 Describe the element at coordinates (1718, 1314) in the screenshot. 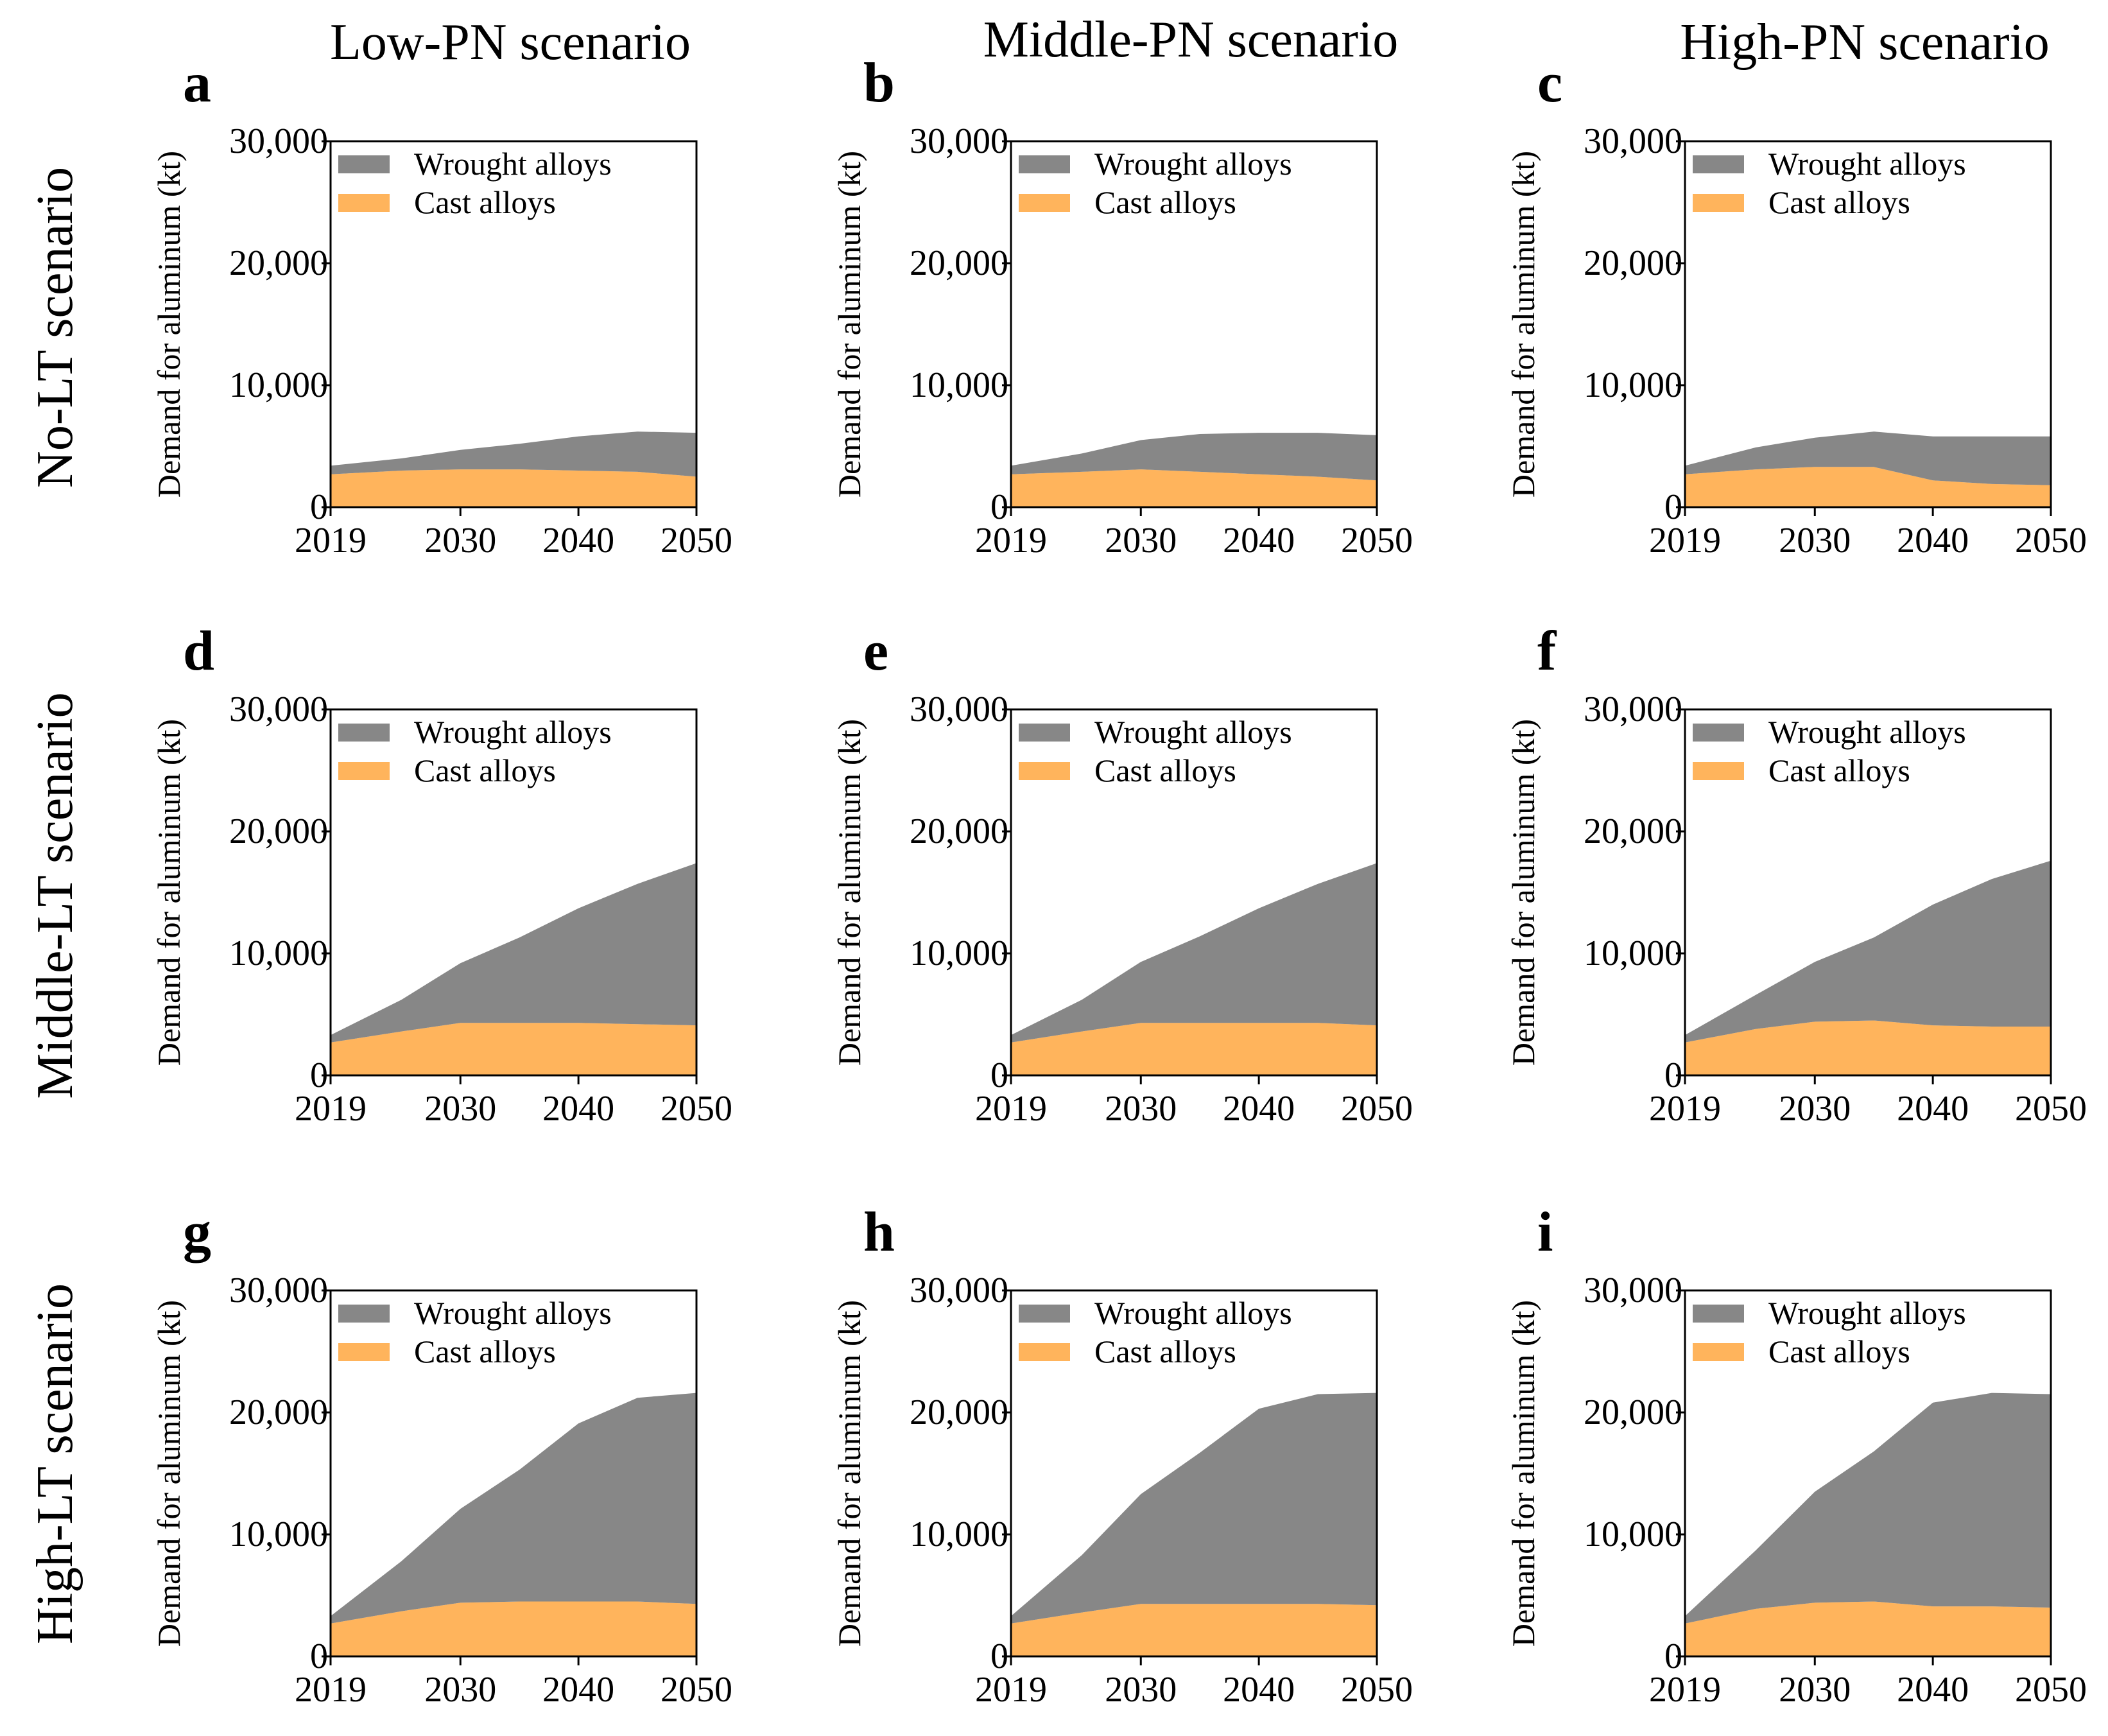

I see `legend-swatch-wrought-i` at that location.